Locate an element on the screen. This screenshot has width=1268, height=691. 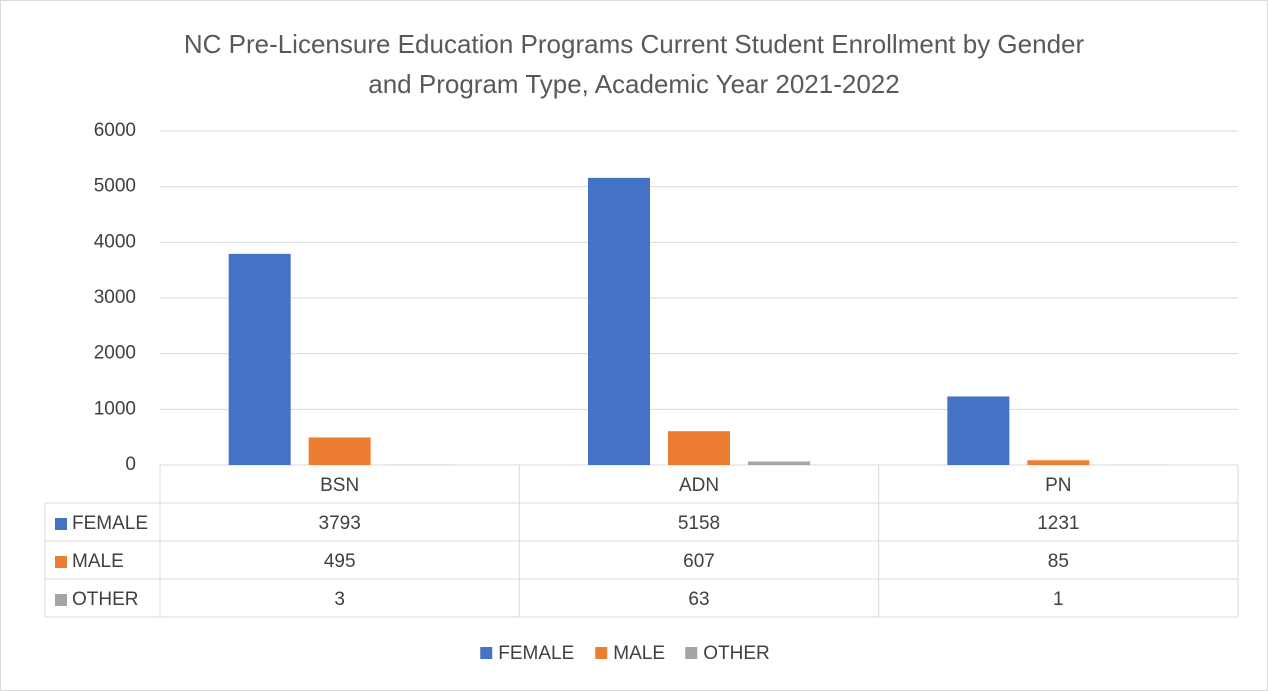
table-cell: 85 is located at coordinates (1058, 561).